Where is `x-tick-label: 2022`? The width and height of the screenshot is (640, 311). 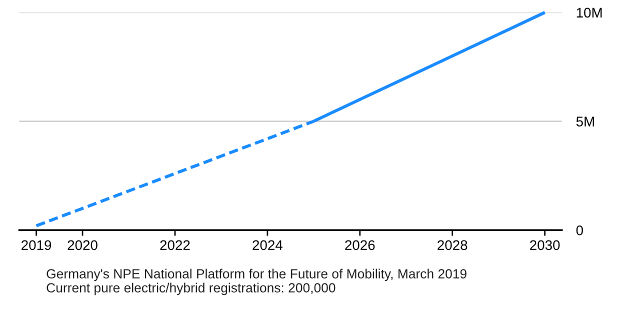 x-tick-label: 2022 is located at coordinates (175, 245).